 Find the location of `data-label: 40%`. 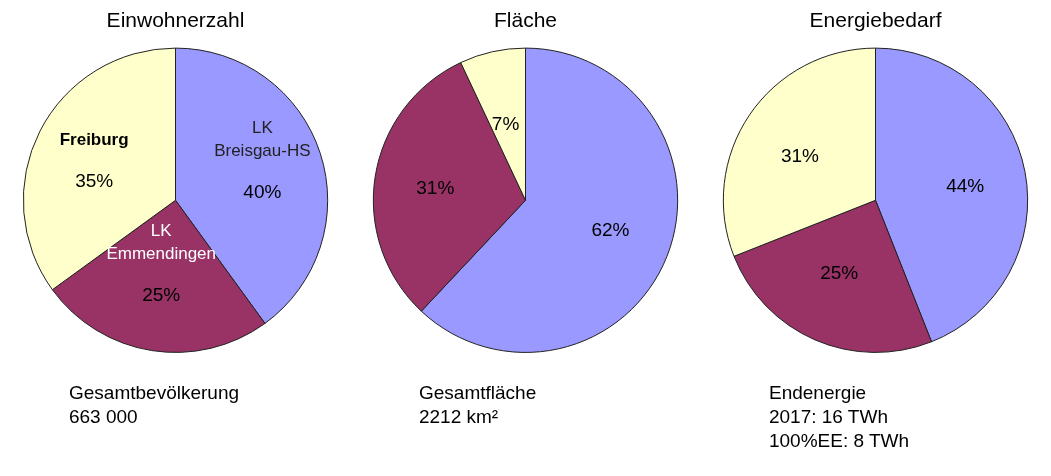

data-label: 40% is located at coordinates (262, 192).